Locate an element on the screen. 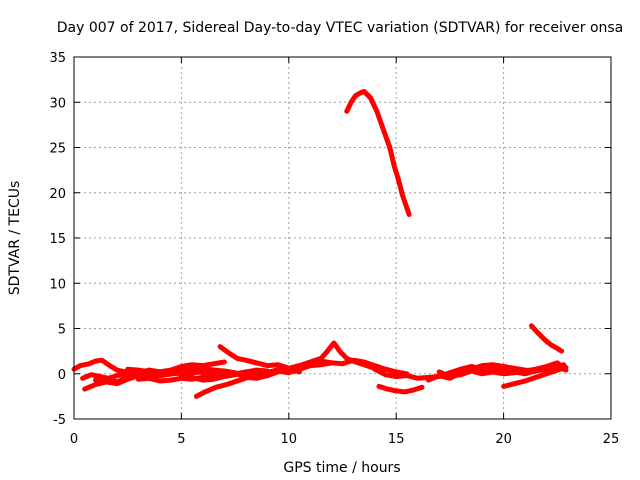  y-tick-label: -5 is located at coordinates (59, 420).